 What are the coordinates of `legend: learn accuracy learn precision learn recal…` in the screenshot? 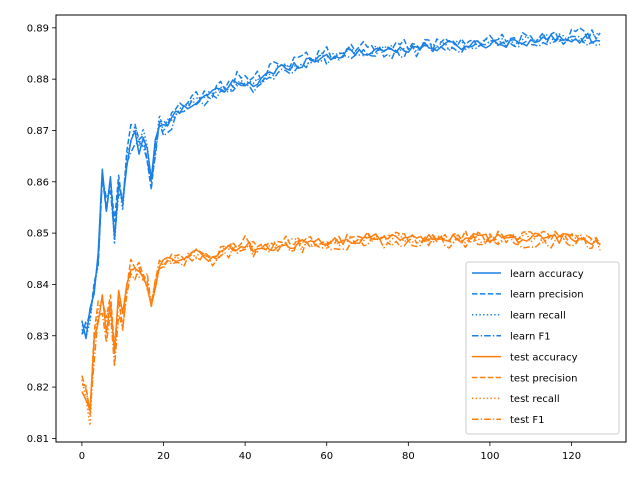 It's located at (542, 348).